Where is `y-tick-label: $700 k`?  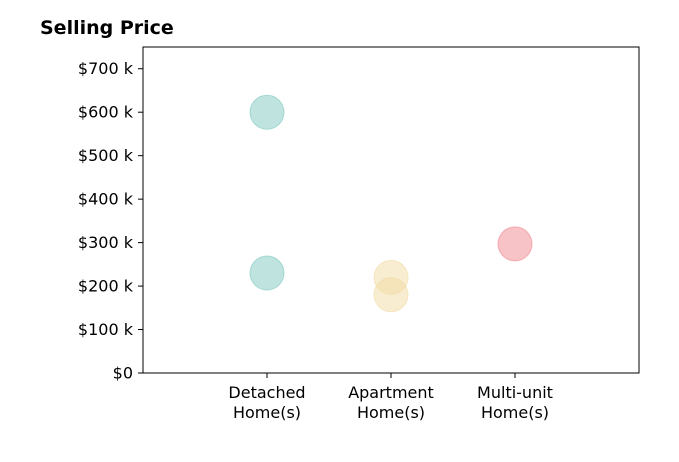 y-tick-label: $700 k is located at coordinates (106, 68).